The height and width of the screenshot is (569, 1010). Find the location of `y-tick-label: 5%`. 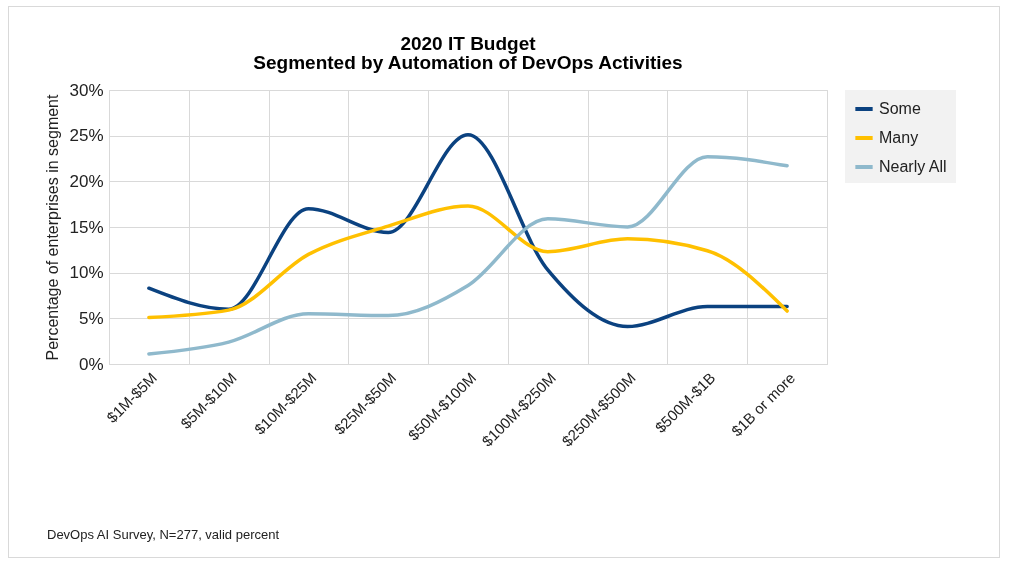

y-tick-label: 5% is located at coordinates (91, 318).